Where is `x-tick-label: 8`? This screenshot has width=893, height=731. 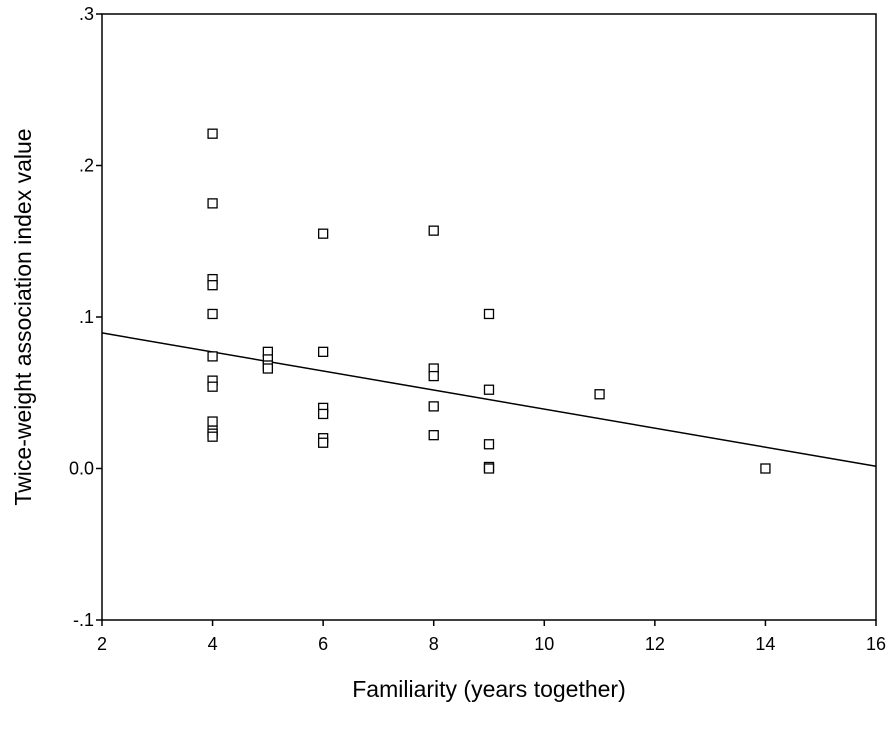
x-tick-label: 8 is located at coordinates (434, 644).